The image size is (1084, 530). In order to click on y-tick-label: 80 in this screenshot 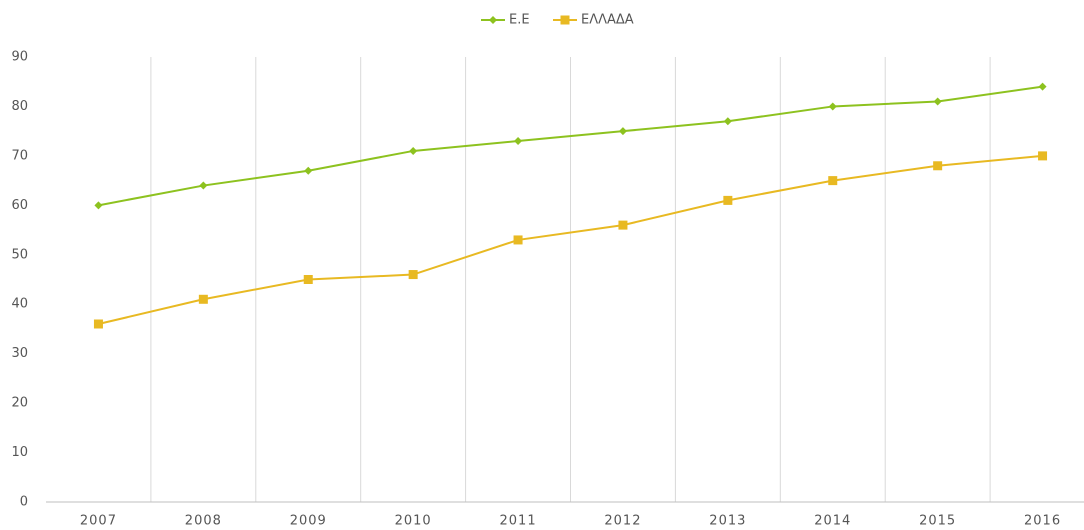, I will do `click(19, 106)`.